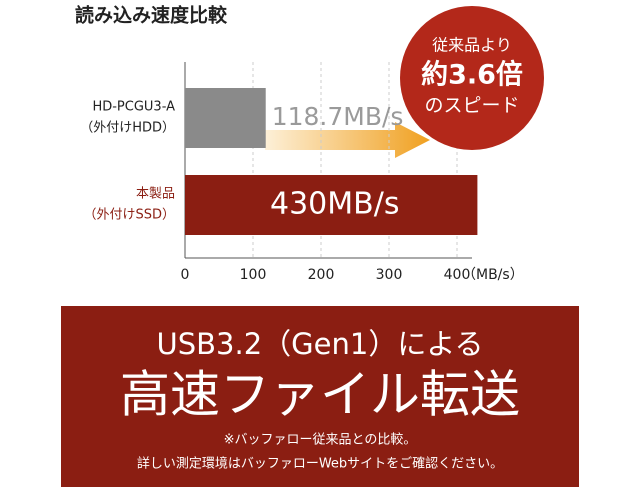  What do you see at coordinates (185, 275) in the screenshot?
I see `x-tick-label: 0` at bounding box center [185, 275].